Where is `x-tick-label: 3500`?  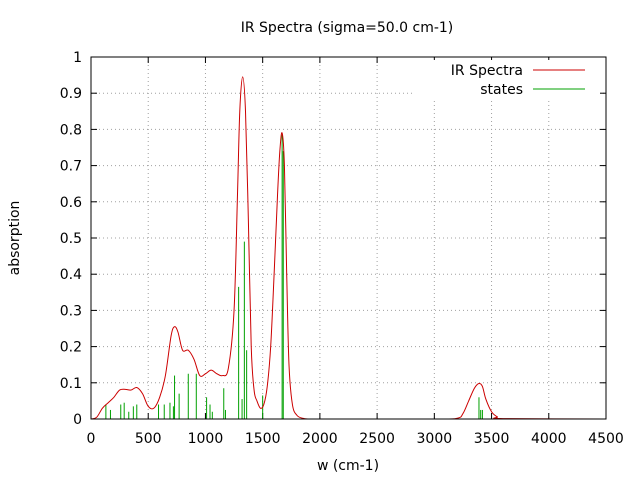
x-tick-label: 3500 is located at coordinates (492, 439).